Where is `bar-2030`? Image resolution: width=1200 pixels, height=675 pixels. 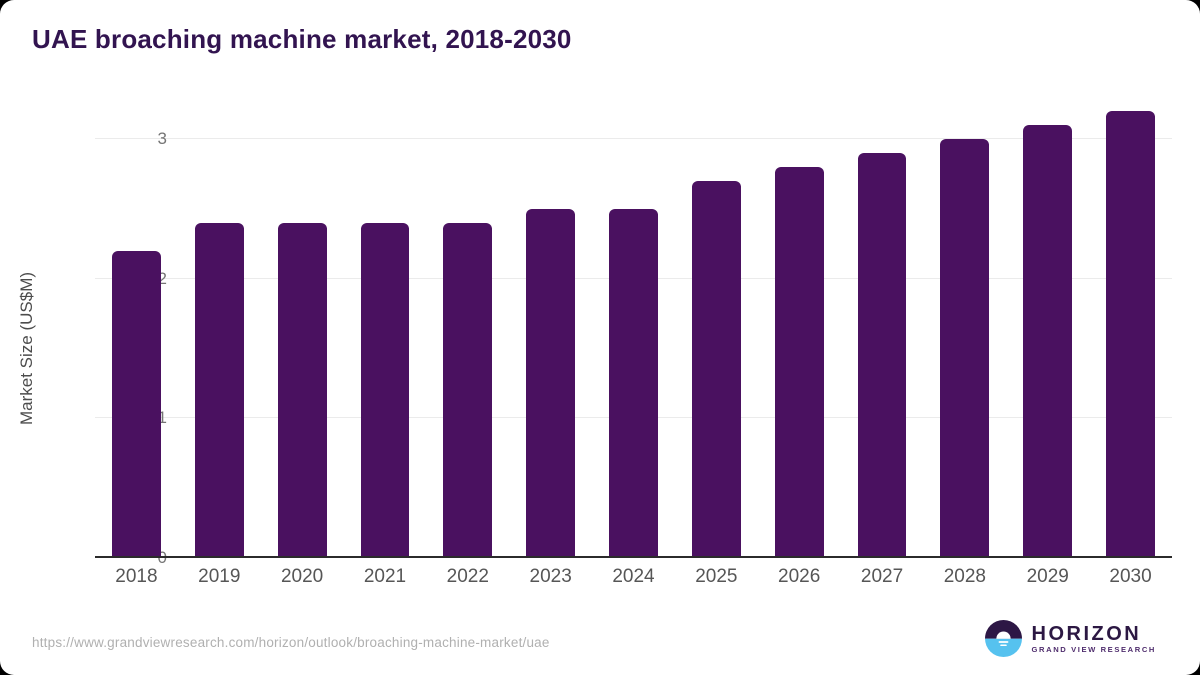
bar-2030 is located at coordinates (1130, 334).